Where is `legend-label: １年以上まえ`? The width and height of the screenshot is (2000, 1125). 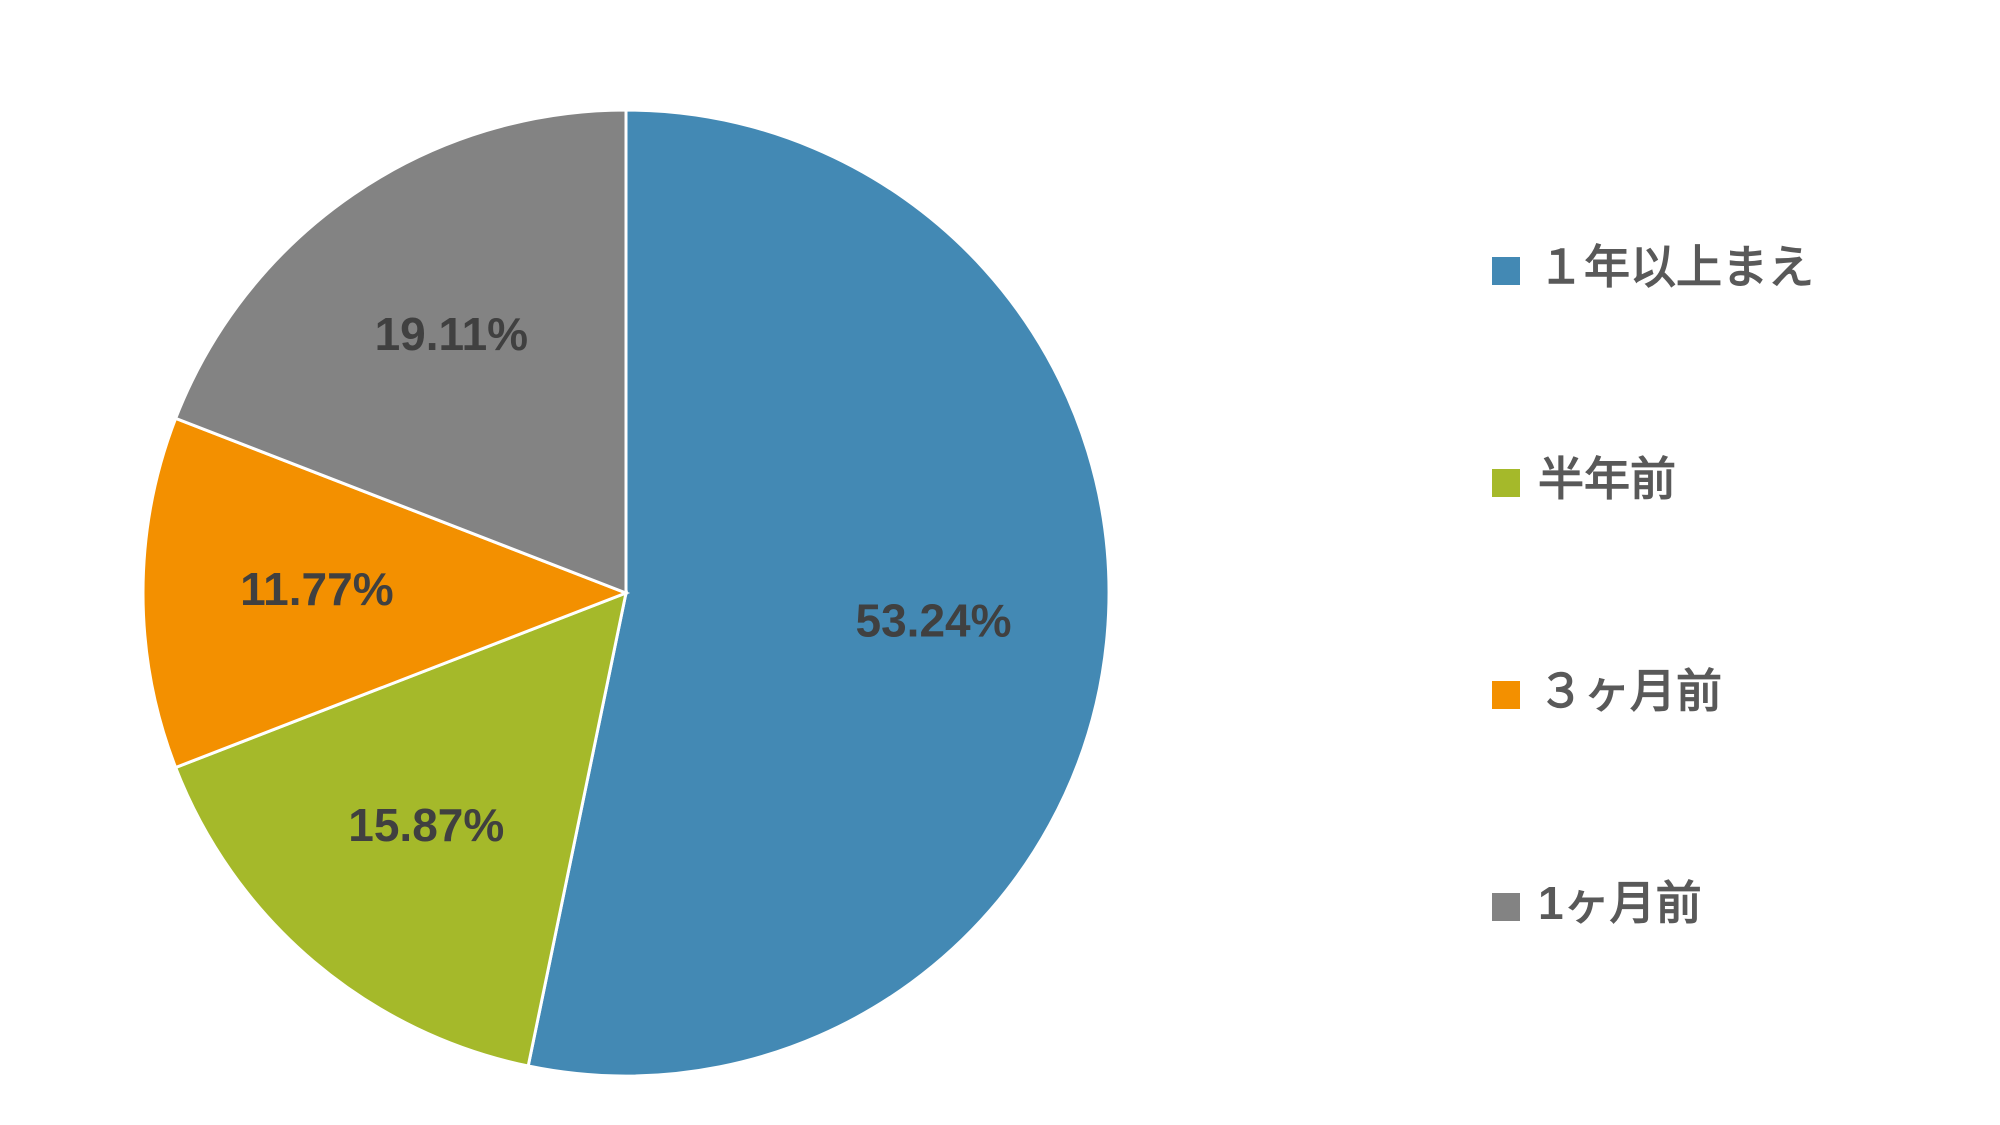 legend-label: １年以上まえ is located at coordinates (1676, 267).